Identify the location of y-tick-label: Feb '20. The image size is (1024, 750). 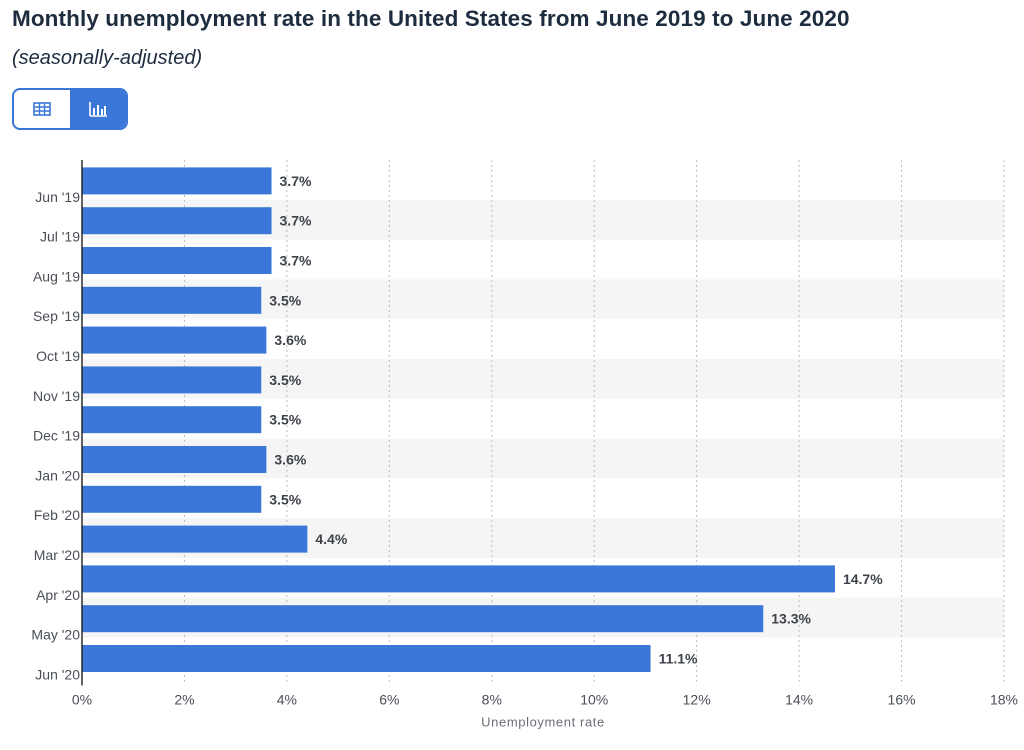
(57, 515).